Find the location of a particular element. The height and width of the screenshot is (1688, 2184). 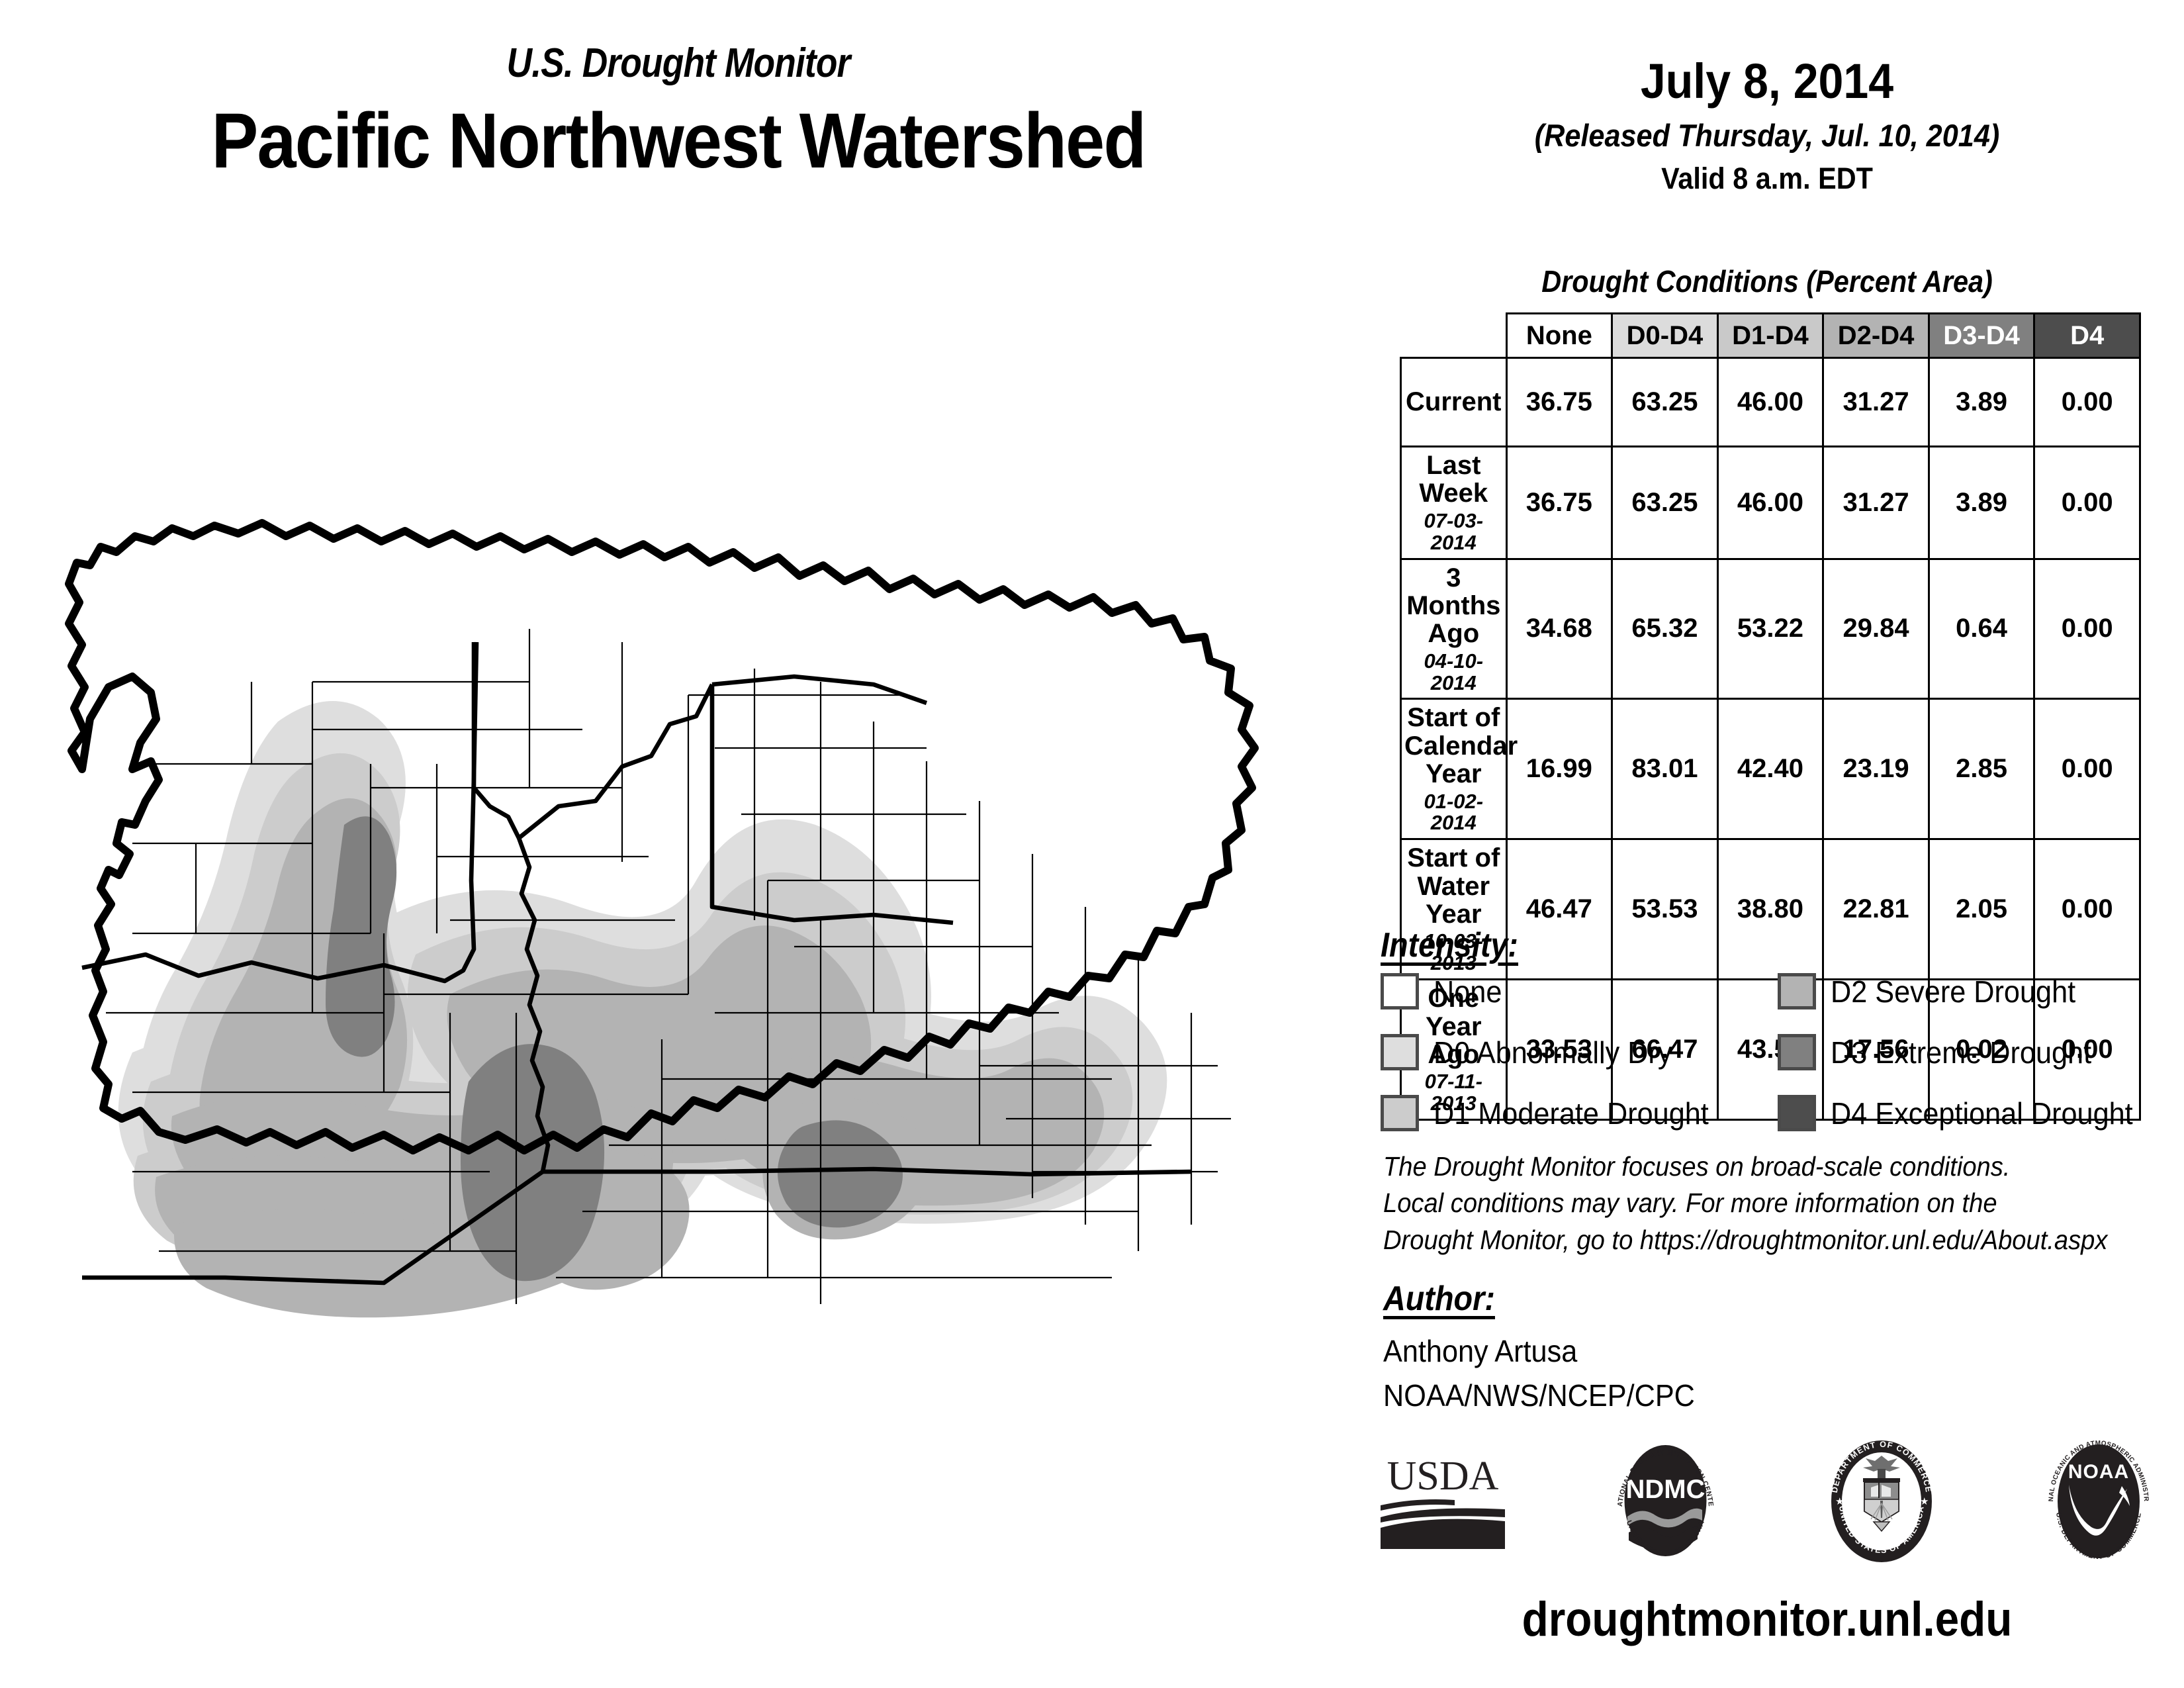

table-header-row: None D0-D4 D1-D4 D2-D4 D3-D4 D4 is located at coordinates (1771, 335).